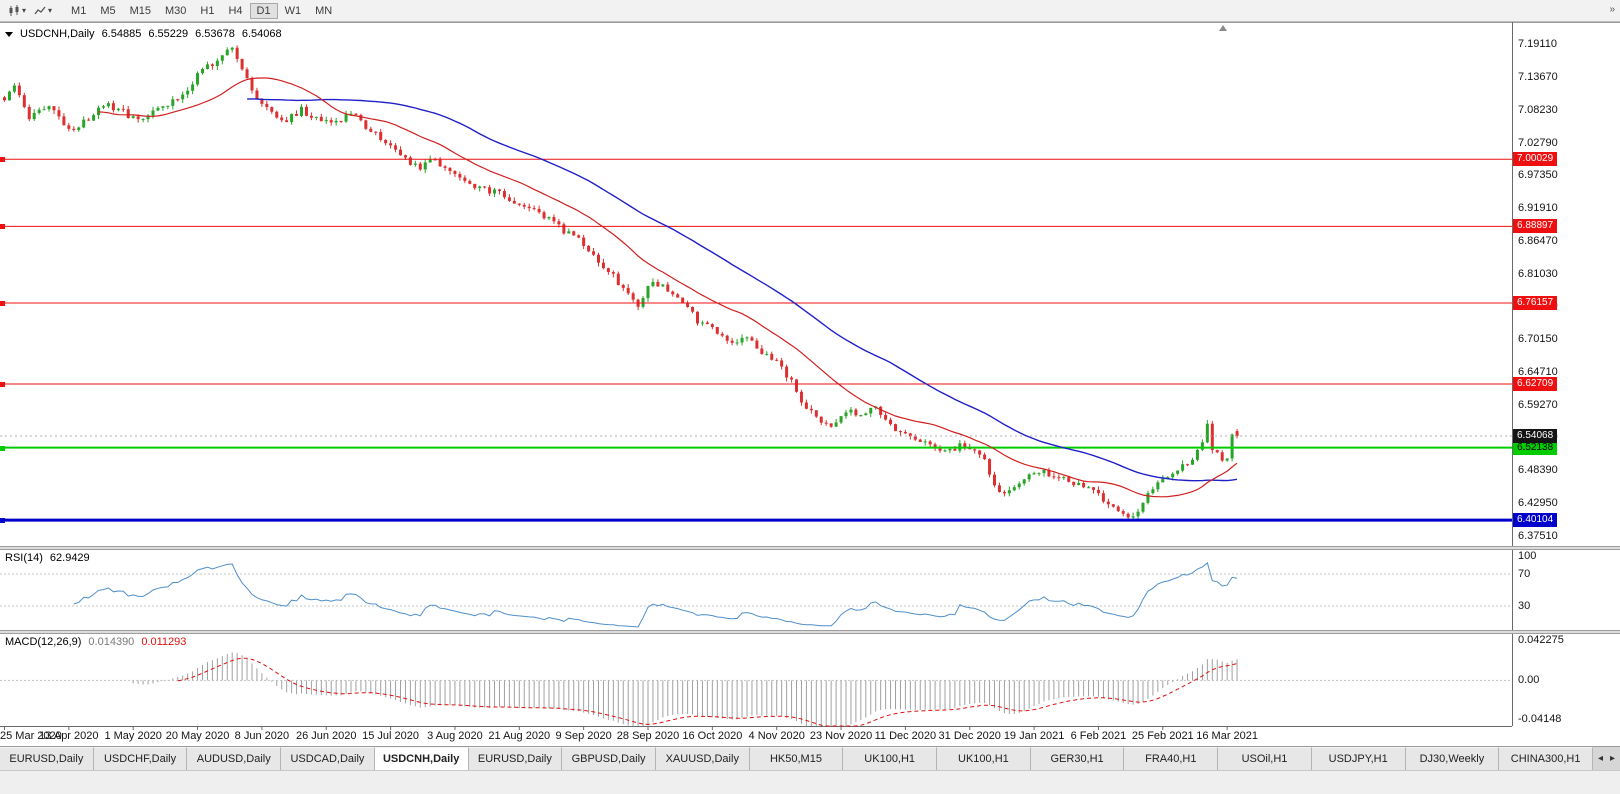 The height and width of the screenshot is (794, 1620). Describe the element at coordinates (1162, 736) in the screenshot. I see `date-axis-label: 25 Feb 2021` at that location.